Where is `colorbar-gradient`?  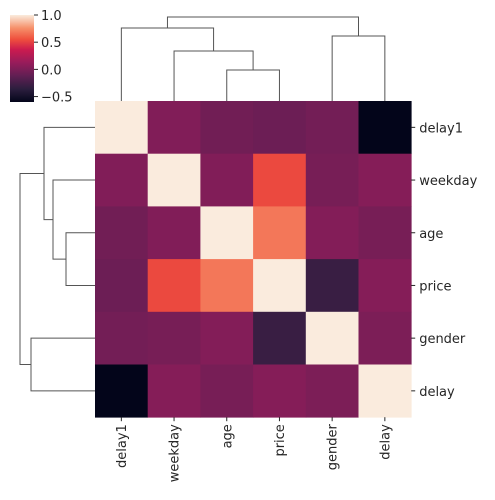 colorbar-gradient is located at coordinates (22, 58).